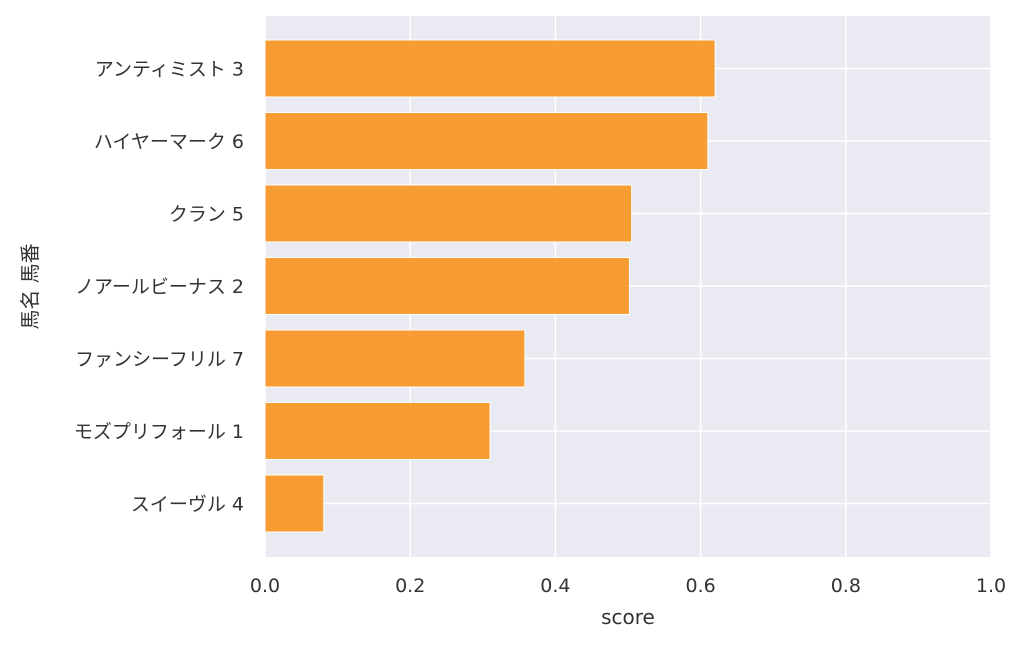 The width and height of the screenshot is (1024, 647). Describe the element at coordinates (30, 286) in the screenshot. I see `y-axis-label: 馬名 馬番` at that location.